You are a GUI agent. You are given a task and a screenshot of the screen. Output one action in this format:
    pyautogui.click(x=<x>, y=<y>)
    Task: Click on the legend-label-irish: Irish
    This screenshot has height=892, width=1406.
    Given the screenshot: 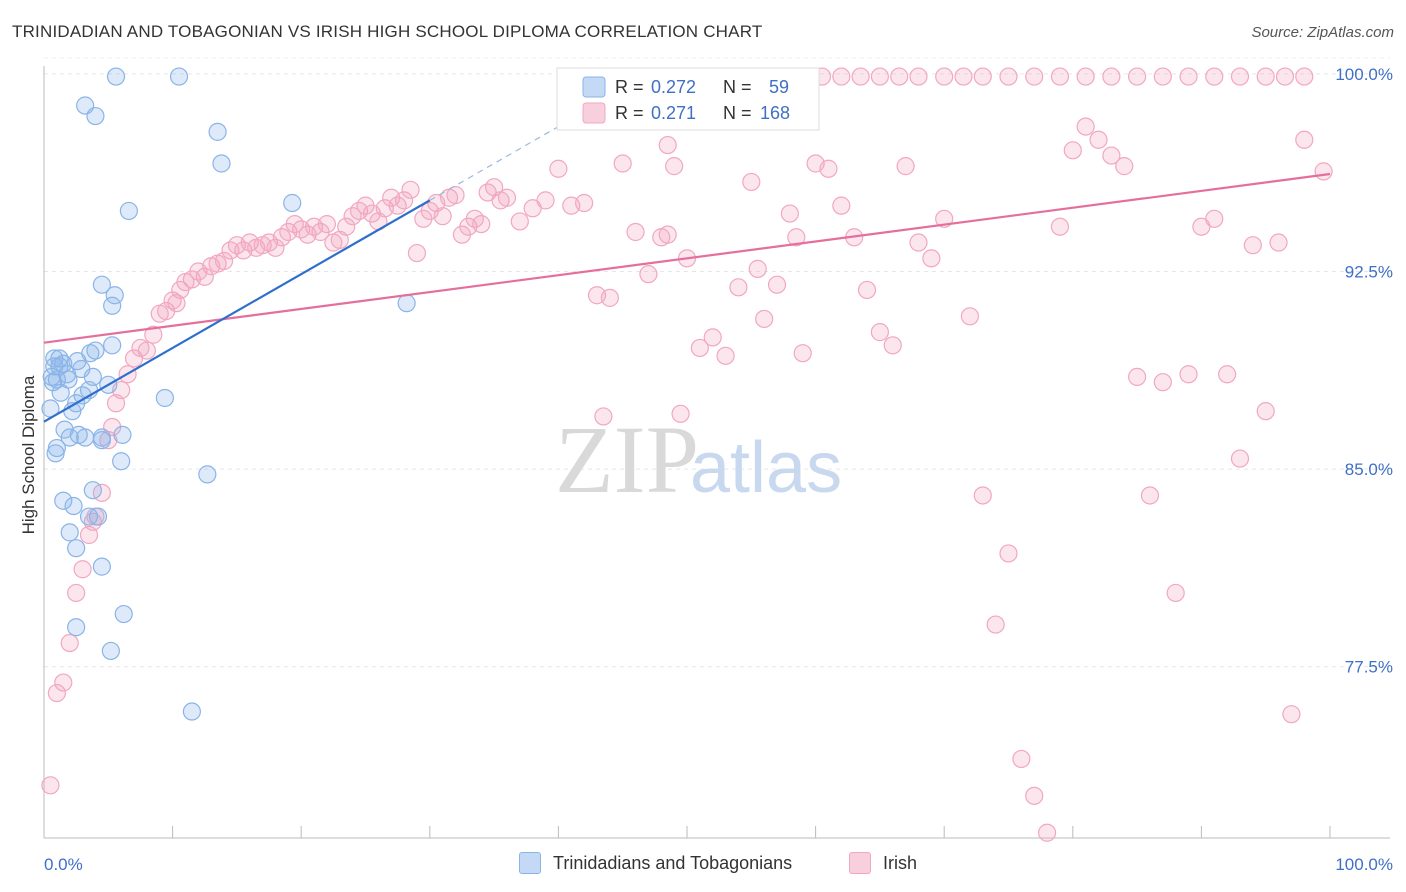 What is the action you would take?
    pyautogui.click(x=900, y=862)
    